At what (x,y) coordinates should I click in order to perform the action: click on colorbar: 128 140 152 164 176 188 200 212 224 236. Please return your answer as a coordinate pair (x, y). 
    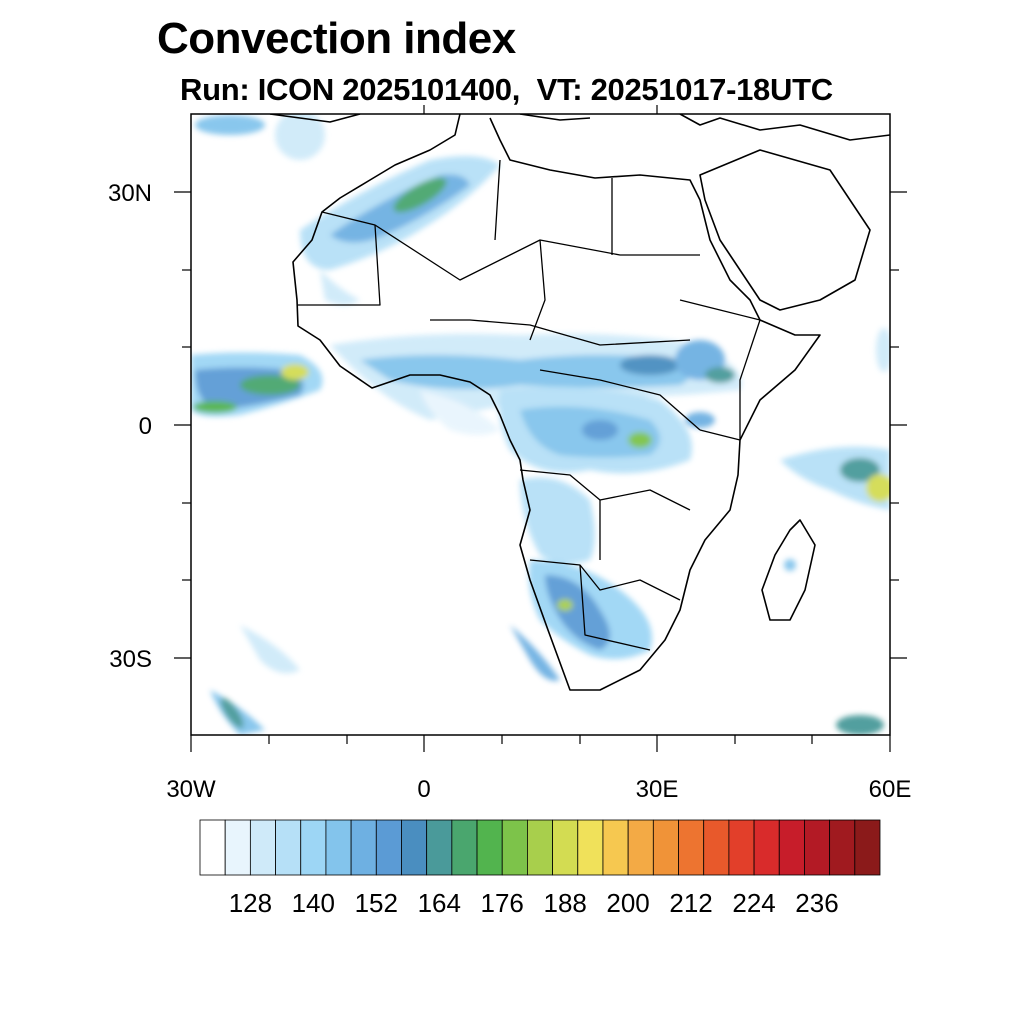
    Looking at the image, I should click on (540, 868).